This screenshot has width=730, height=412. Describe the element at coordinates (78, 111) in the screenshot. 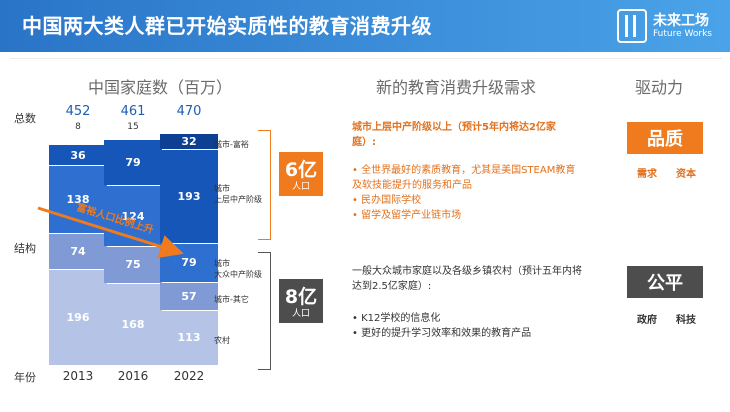

I see `bar-total-label: 452` at that location.